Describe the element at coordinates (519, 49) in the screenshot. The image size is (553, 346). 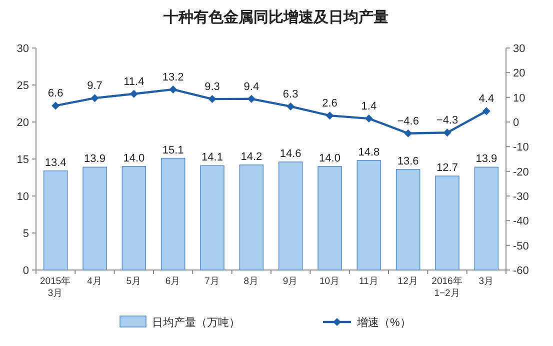
I see `y2-tick-label: 30` at that location.